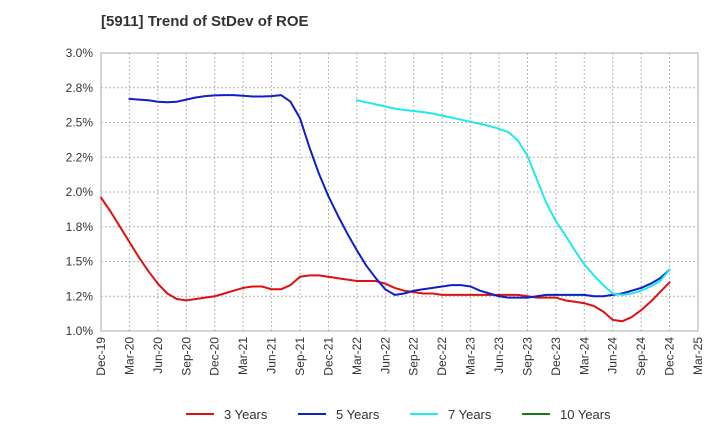 The width and height of the screenshot is (720, 440). I want to click on y-tick-label: 2.2%, so click(80, 157).